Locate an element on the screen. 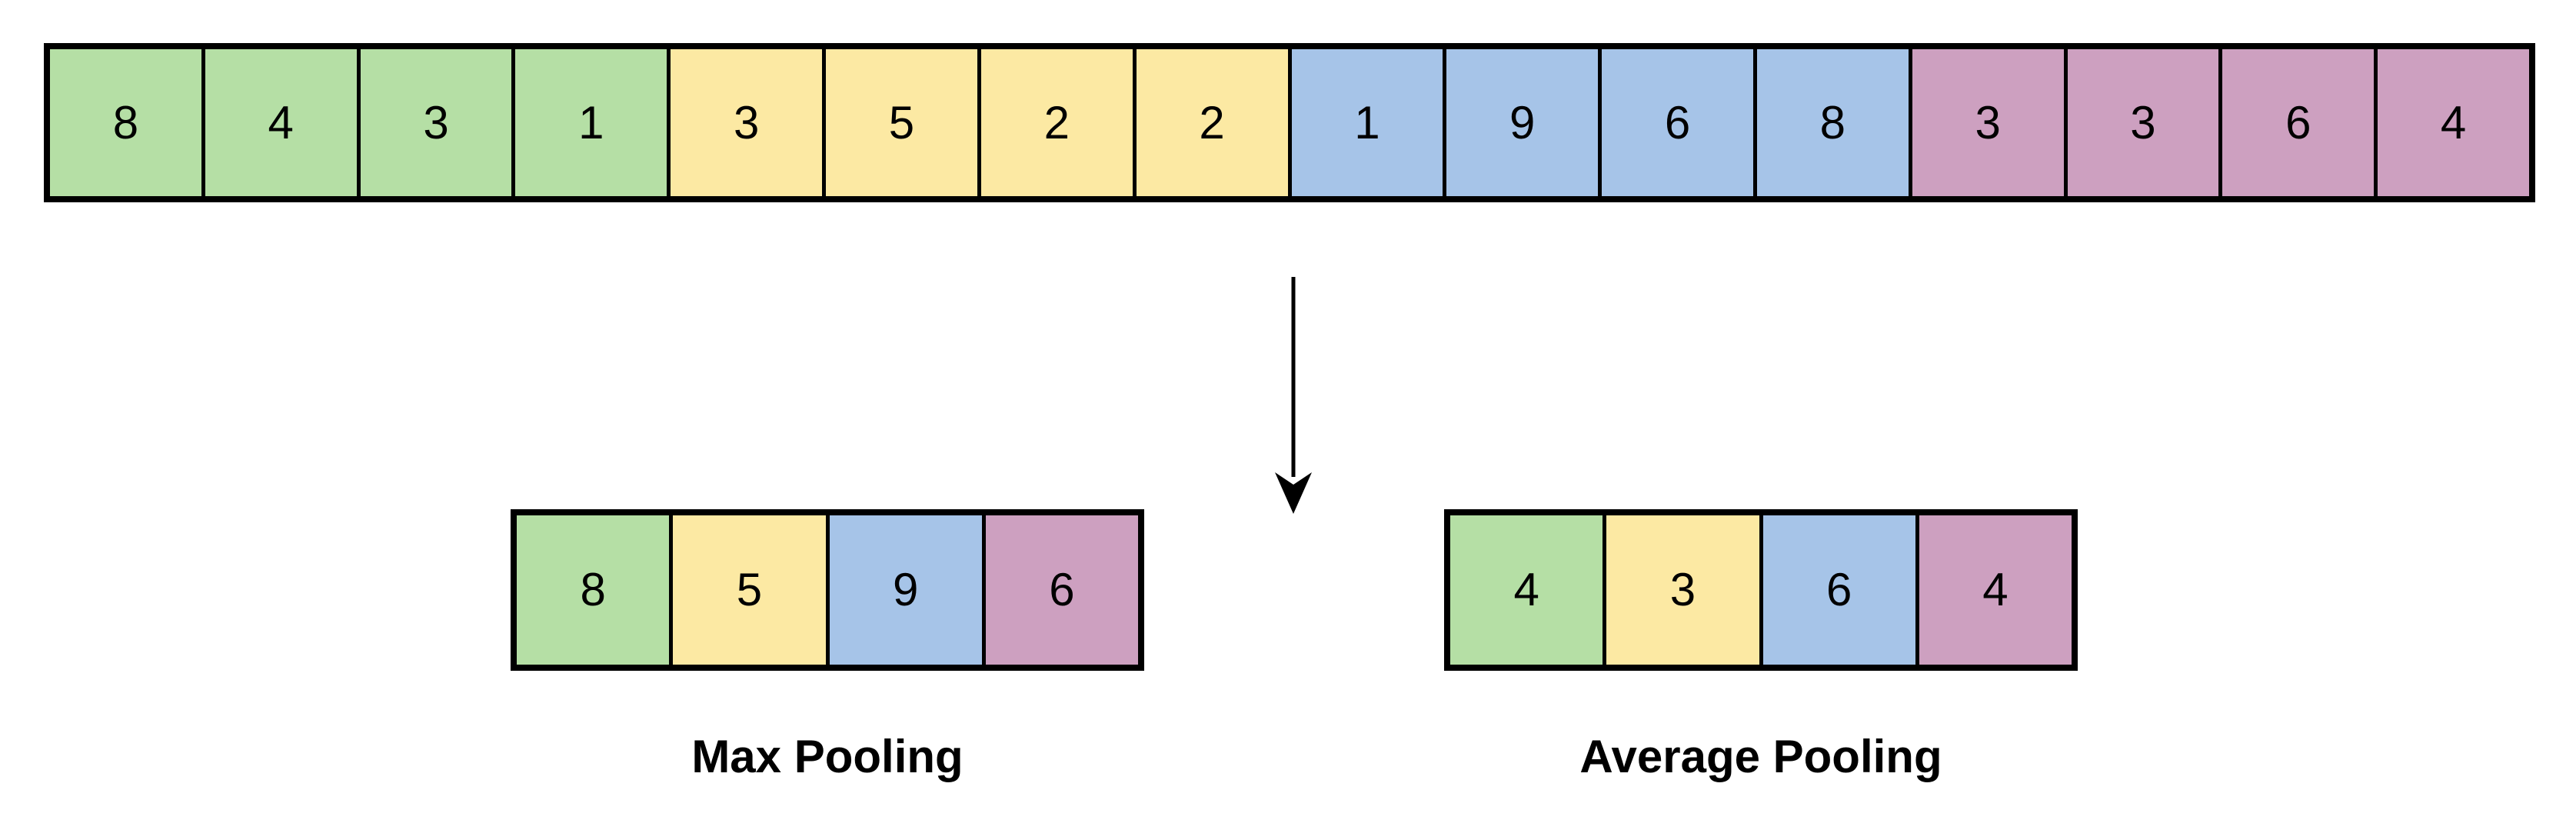 The height and width of the screenshot is (820, 2576). input-cell: 9 is located at coordinates (1521, 122).